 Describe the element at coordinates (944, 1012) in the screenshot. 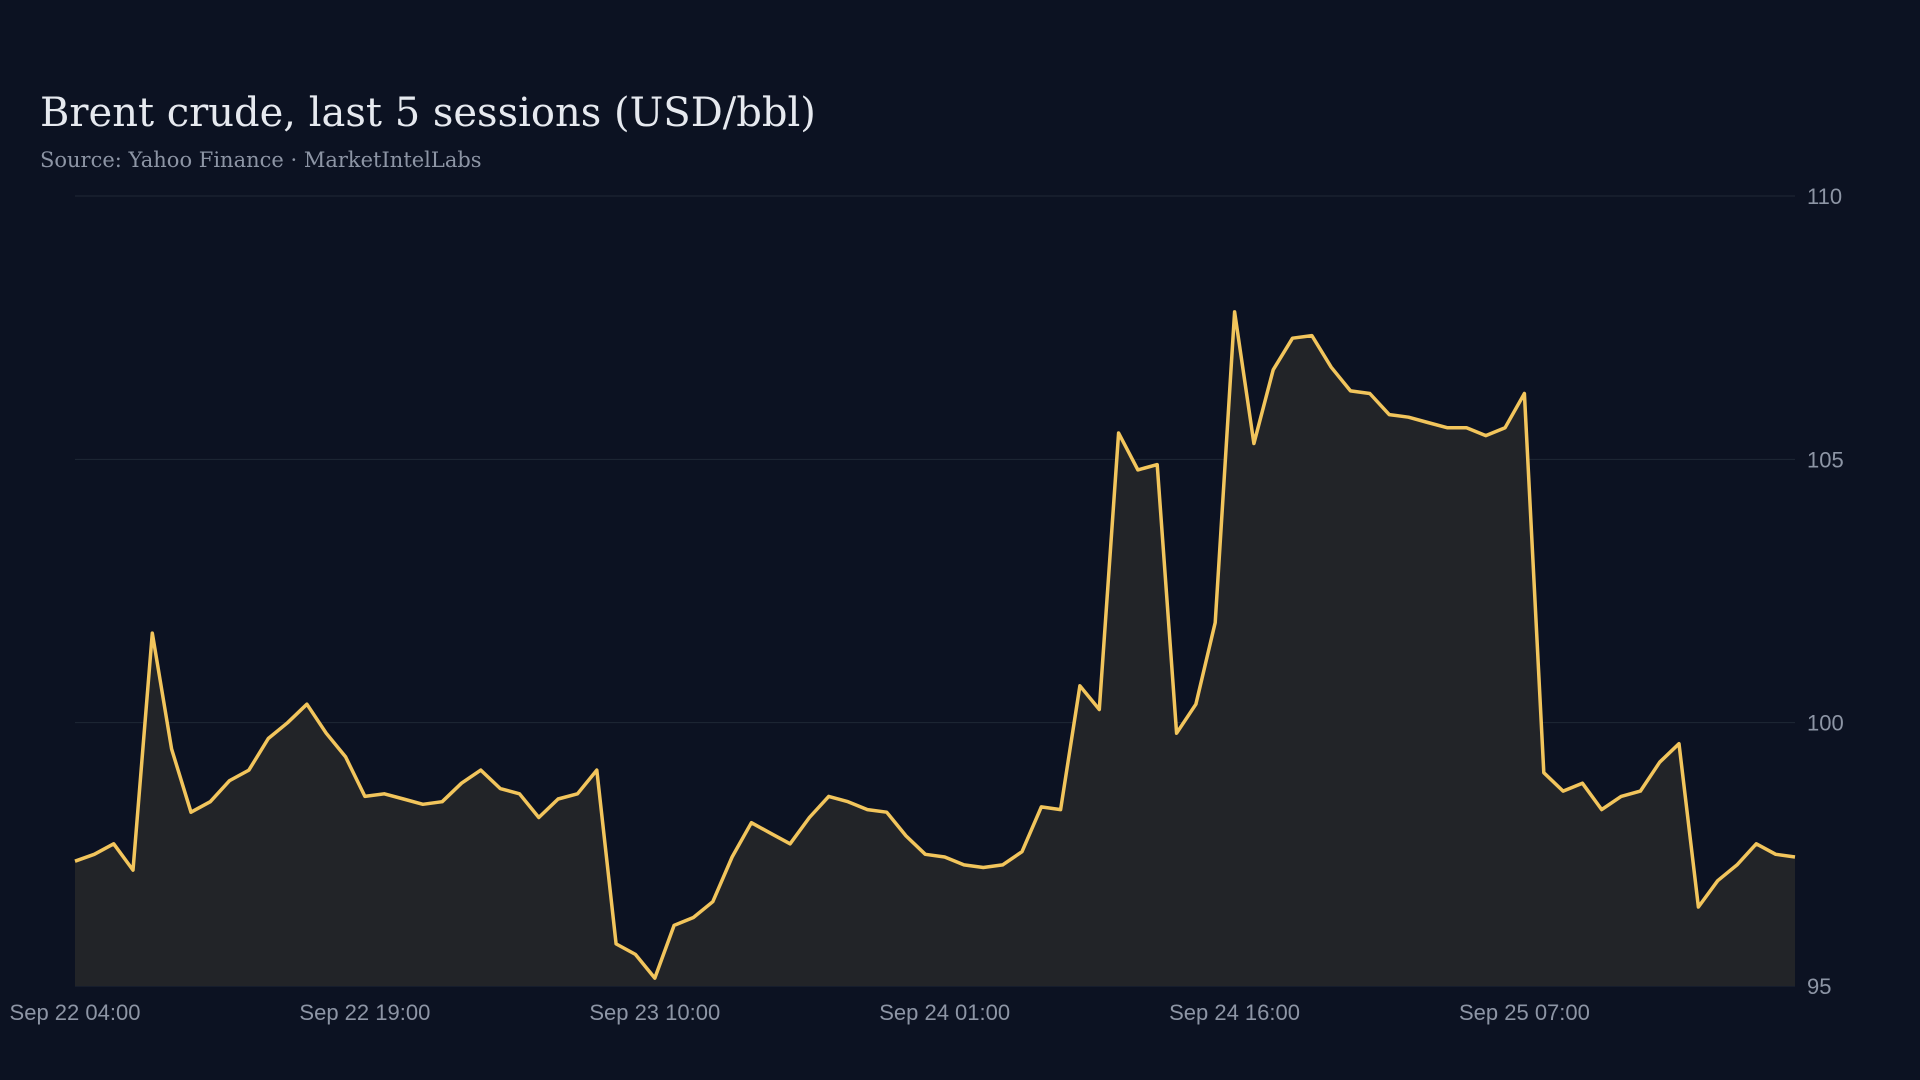

I see `x-tick-label: Sep 24 01:00` at that location.